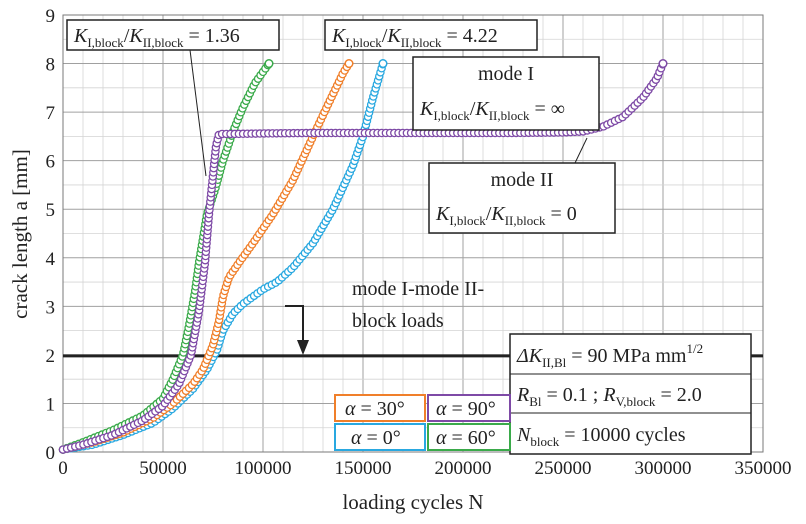 The height and width of the screenshot is (524, 806). Describe the element at coordinates (51, 453) in the screenshot. I see `y-tick-label: 0` at that location.